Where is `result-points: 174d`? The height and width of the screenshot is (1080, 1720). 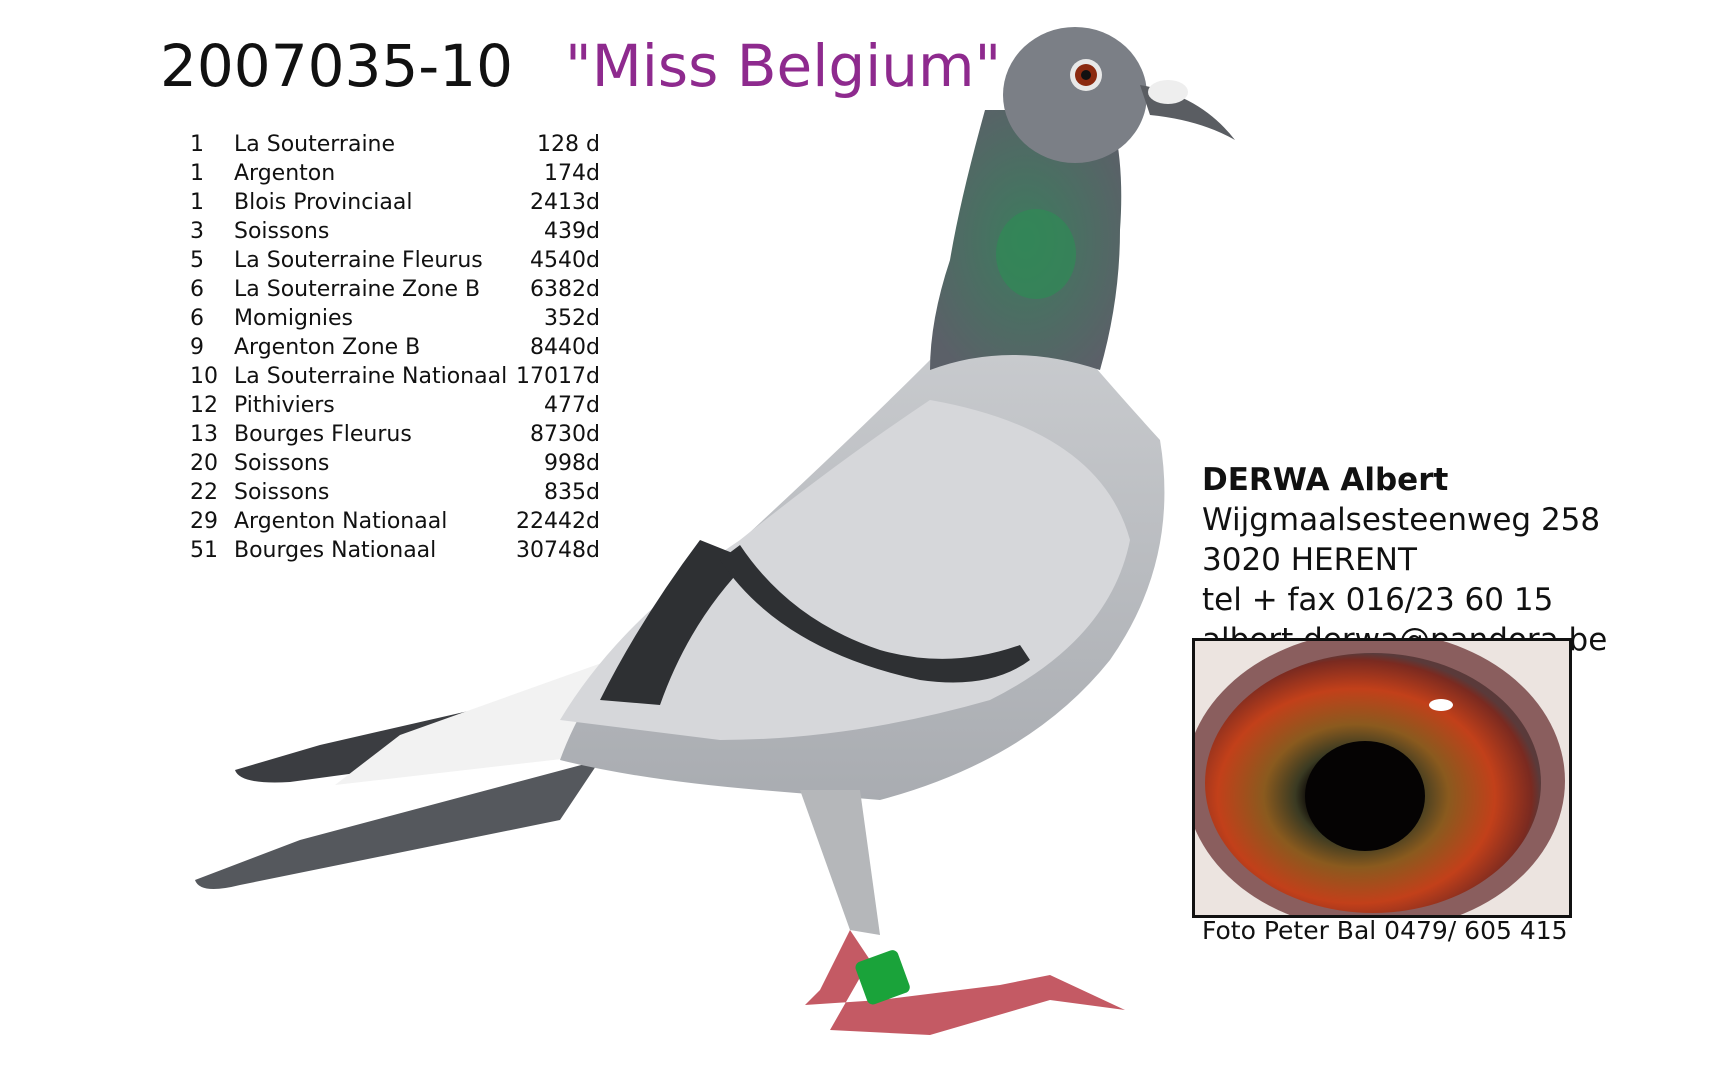
result-points: 174d is located at coordinates (572, 173).